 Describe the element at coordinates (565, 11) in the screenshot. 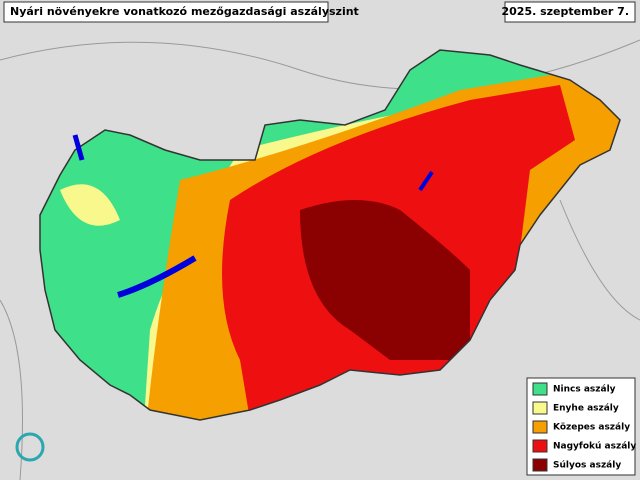

I see `date: 2025. szeptember 7.` at that location.